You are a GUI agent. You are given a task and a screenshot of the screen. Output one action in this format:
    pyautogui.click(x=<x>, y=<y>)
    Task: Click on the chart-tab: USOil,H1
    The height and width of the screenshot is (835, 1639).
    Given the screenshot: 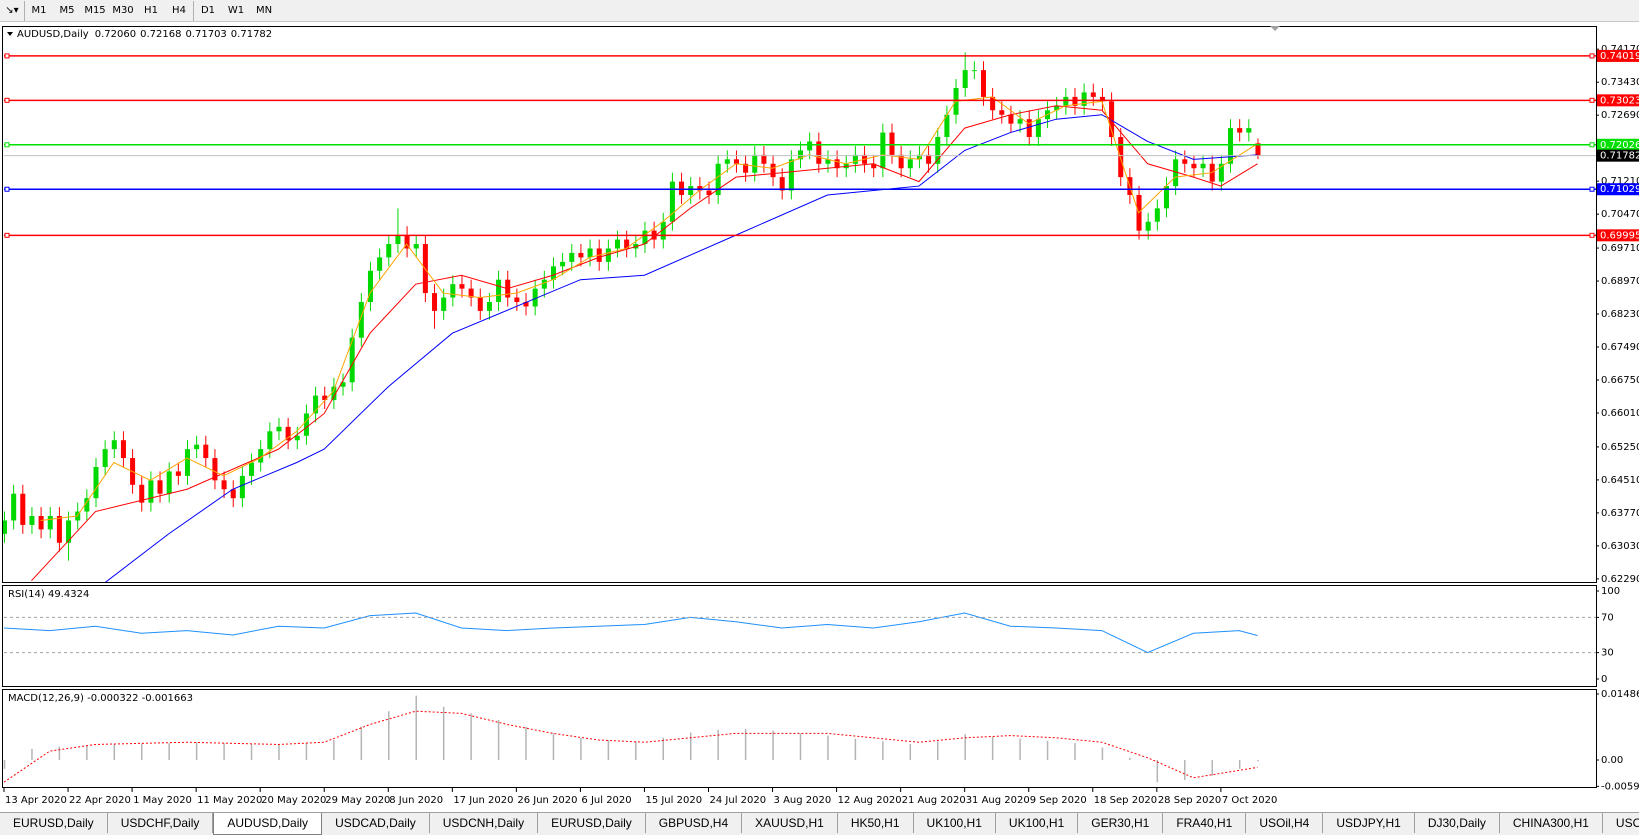 What is the action you would take?
    pyautogui.click(x=1621, y=823)
    